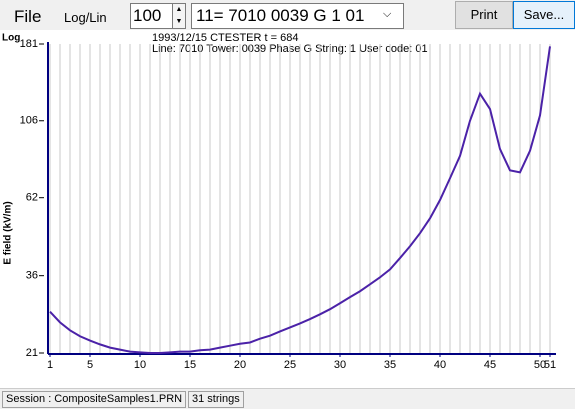 This screenshot has width=575, height=409. What do you see at coordinates (140, 365) in the screenshot?
I see `x-tick-label: 10` at bounding box center [140, 365].